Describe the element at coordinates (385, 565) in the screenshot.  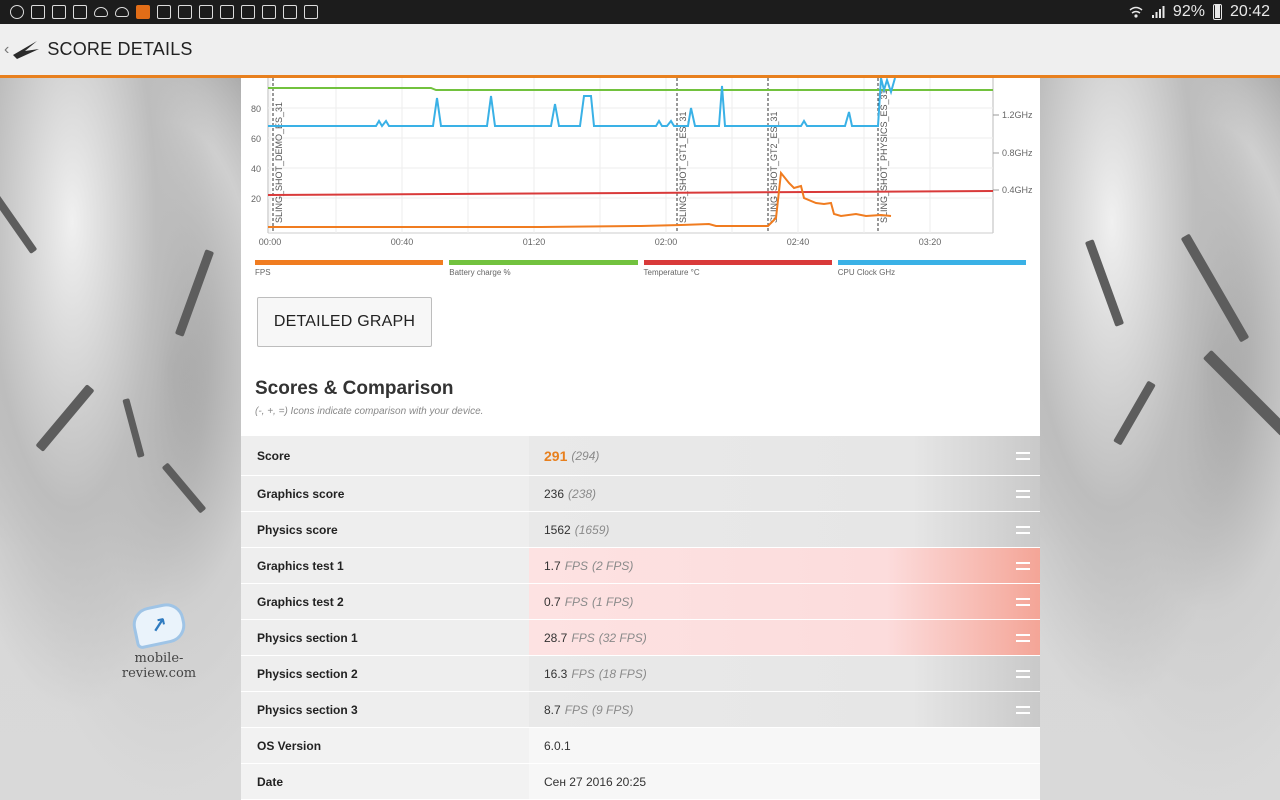
I see `row-label: Graphics test 1` at that location.